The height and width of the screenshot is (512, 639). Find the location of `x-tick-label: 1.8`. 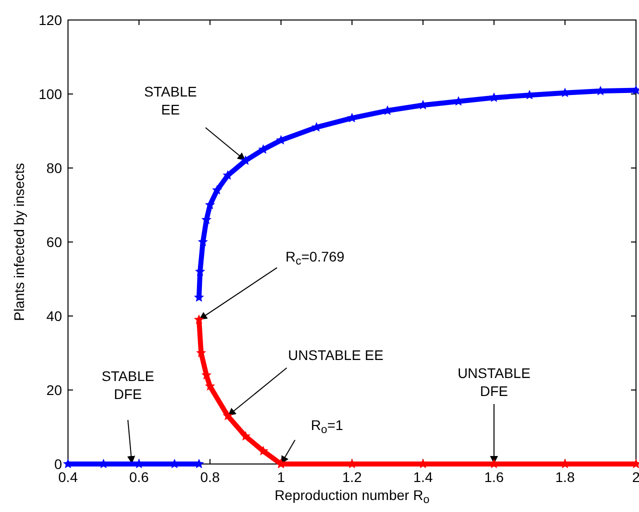

x-tick-label: 1.8 is located at coordinates (565, 477).